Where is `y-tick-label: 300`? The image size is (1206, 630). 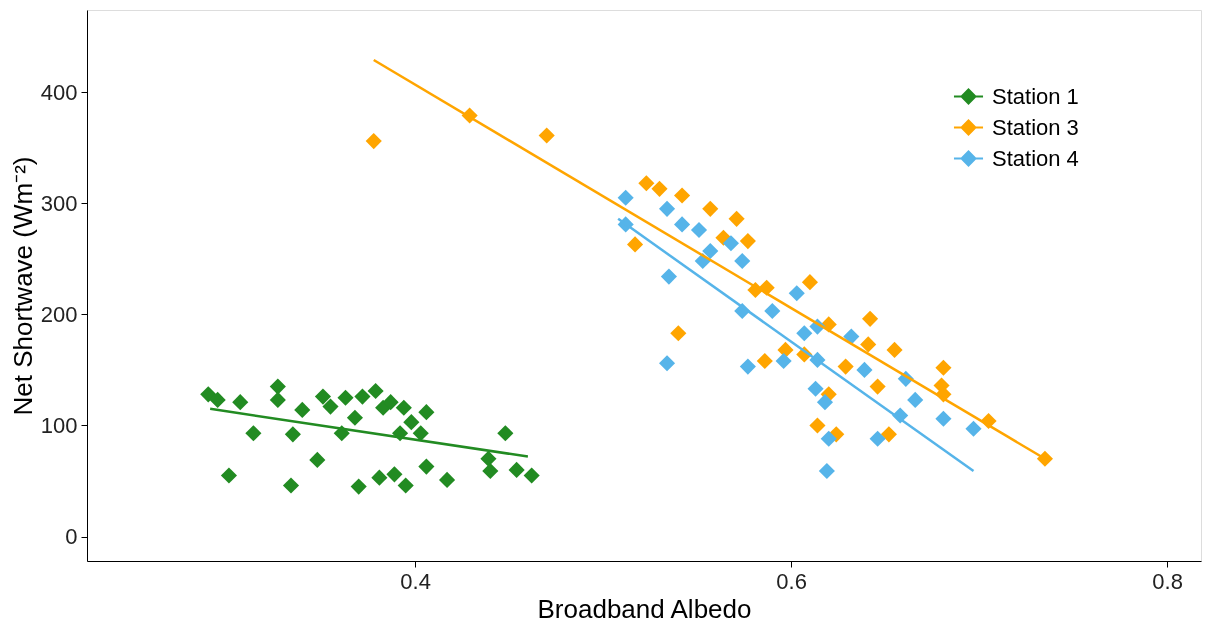
y-tick-label: 300 is located at coordinates (59, 203).